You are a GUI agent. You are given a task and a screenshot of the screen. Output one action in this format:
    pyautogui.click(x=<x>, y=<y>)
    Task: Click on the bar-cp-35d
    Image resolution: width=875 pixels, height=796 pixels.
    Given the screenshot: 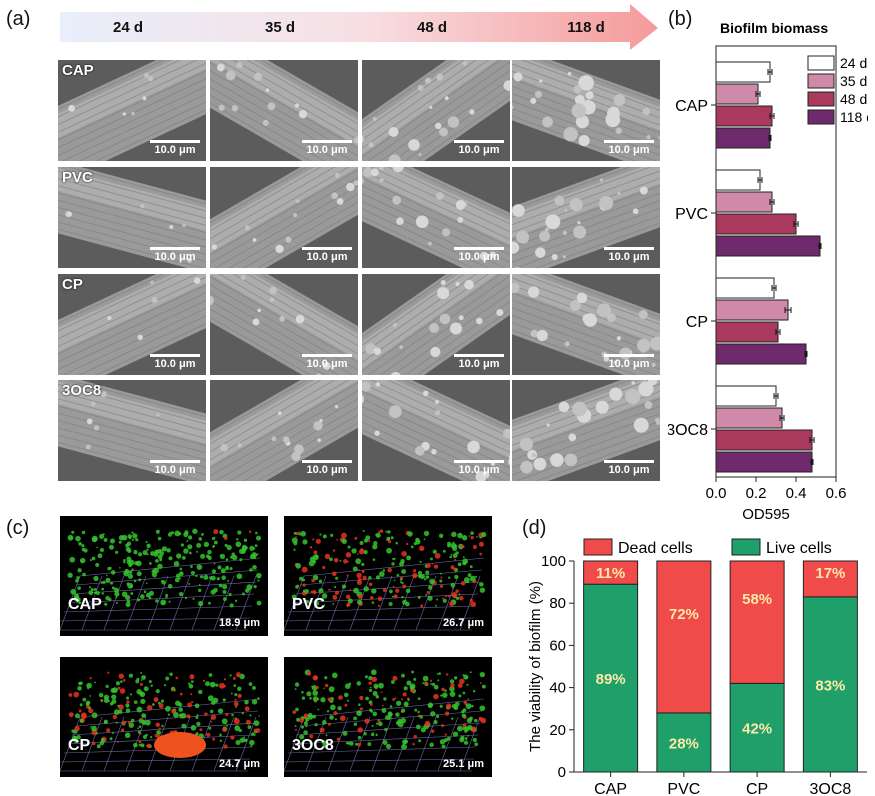 What is the action you would take?
    pyautogui.click(x=752, y=310)
    